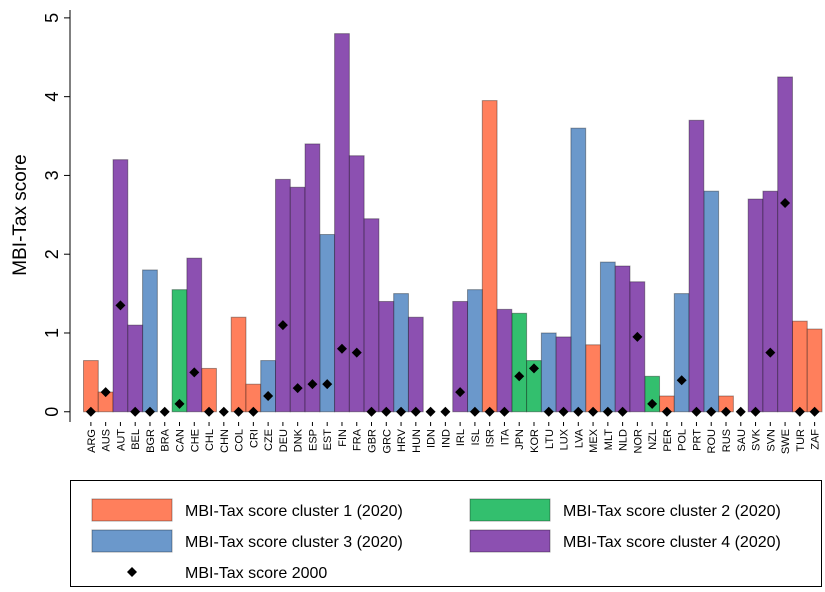  Describe the element at coordinates (132, 572) in the screenshot. I see `legend-marker` at that location.